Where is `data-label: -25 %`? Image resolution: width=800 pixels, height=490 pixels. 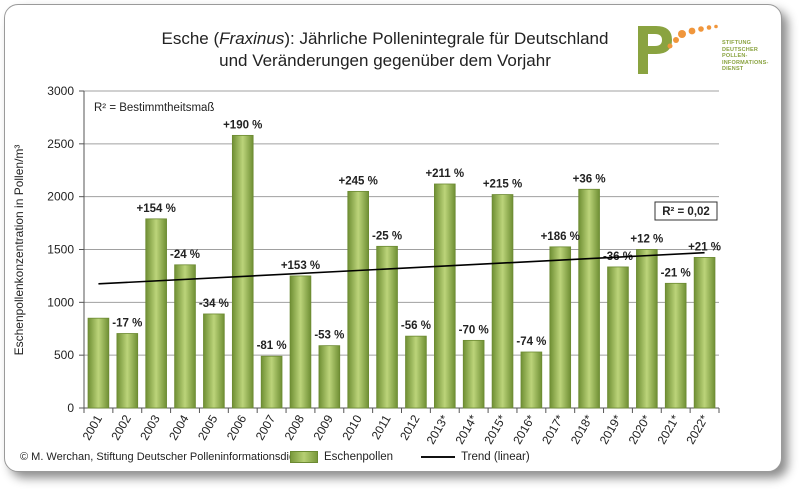 data-label: -25 % is located at coordinates (387, 236).